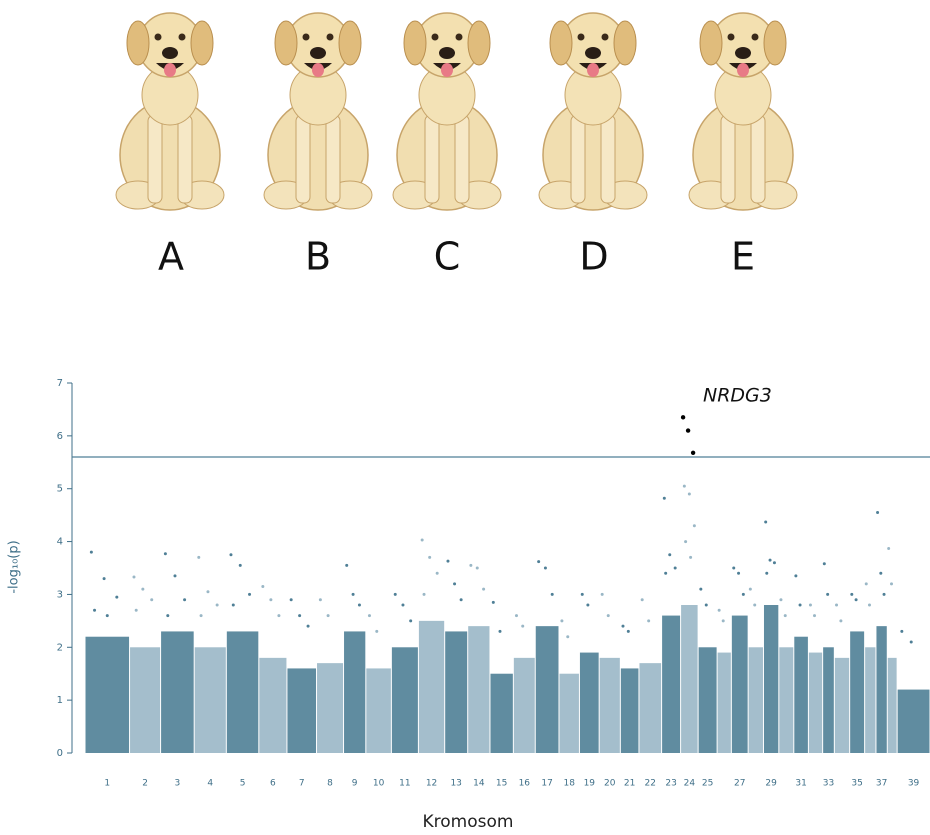  What do you see at coordinates (302, 784) in the screenshot?
I see `x-tick-label: 7` at bounding box center [302, 784].